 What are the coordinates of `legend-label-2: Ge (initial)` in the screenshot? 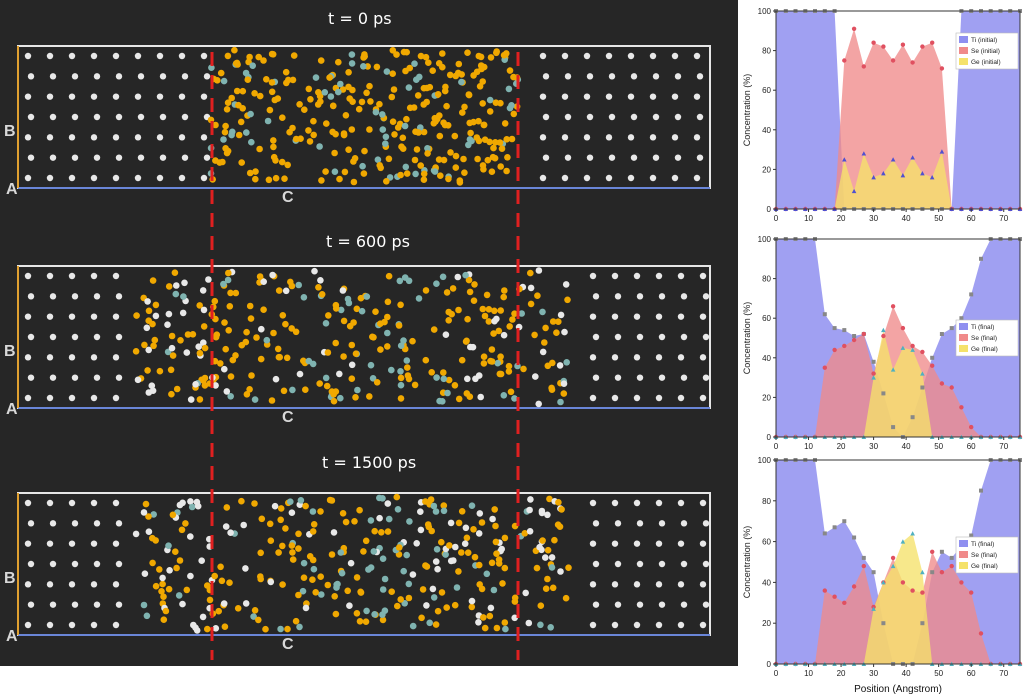 It's located at (986, 62).